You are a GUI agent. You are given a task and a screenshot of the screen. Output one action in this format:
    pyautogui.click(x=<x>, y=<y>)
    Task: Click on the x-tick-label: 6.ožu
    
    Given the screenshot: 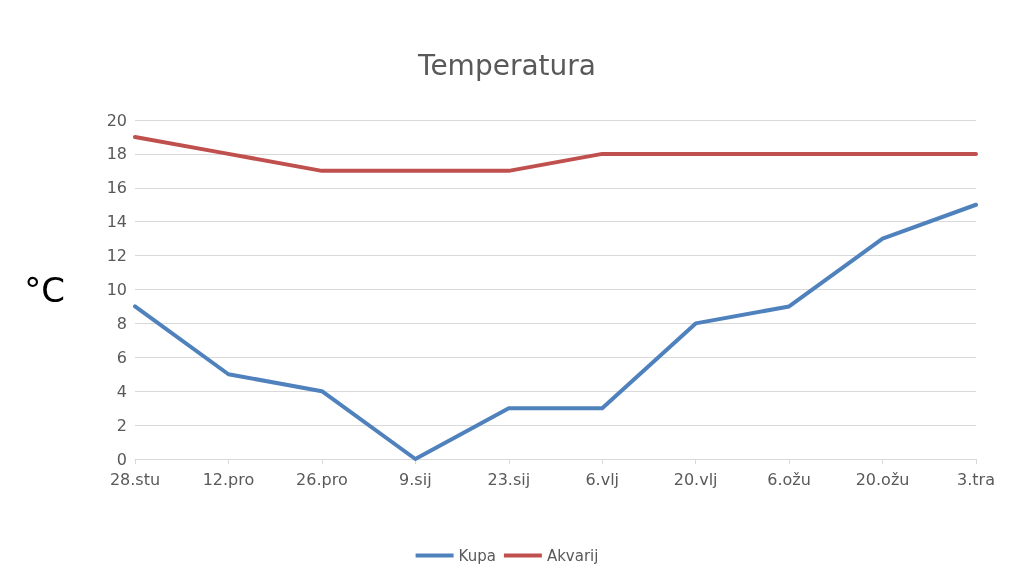 What is the action you would take?
    pyautogui.click(x=789, y=479)
    